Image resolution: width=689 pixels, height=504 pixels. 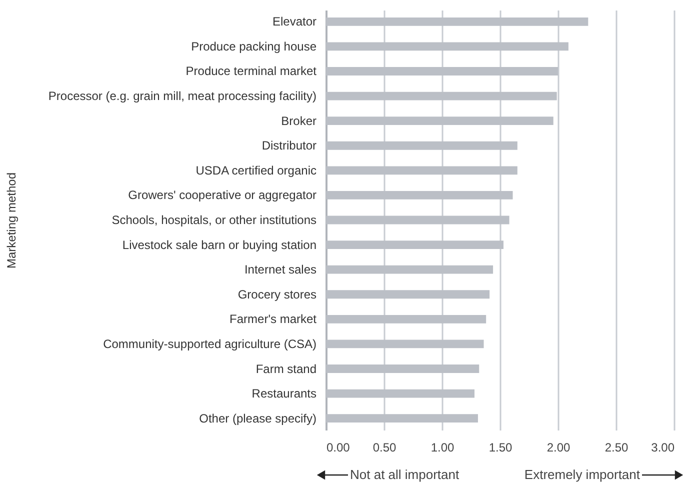 I want to click on x-tick-label: 2.50, so click(x=616, y=447).